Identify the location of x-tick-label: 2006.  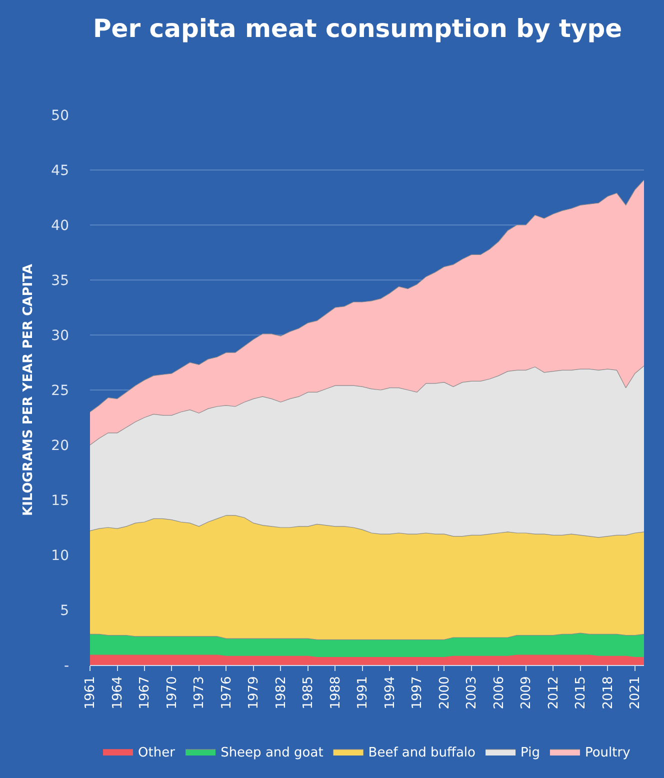
(499, 693).